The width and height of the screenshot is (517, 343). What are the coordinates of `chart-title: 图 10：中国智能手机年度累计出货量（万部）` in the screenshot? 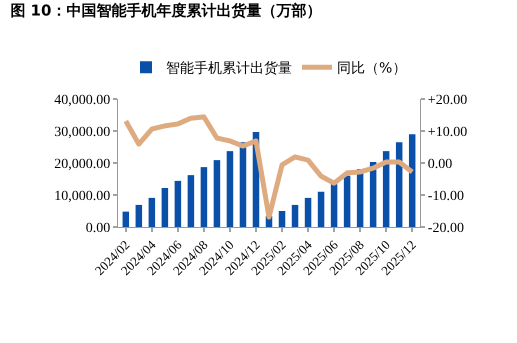 It's located at (166, 11).